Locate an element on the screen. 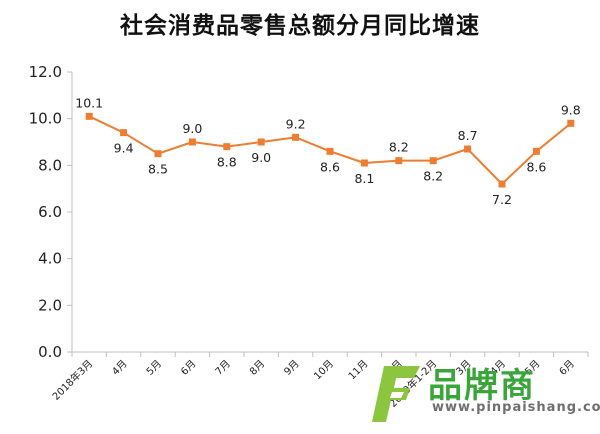 This screenshot has height=434, width=600. data-label: 8.7 is located at coordinates (468, 135).